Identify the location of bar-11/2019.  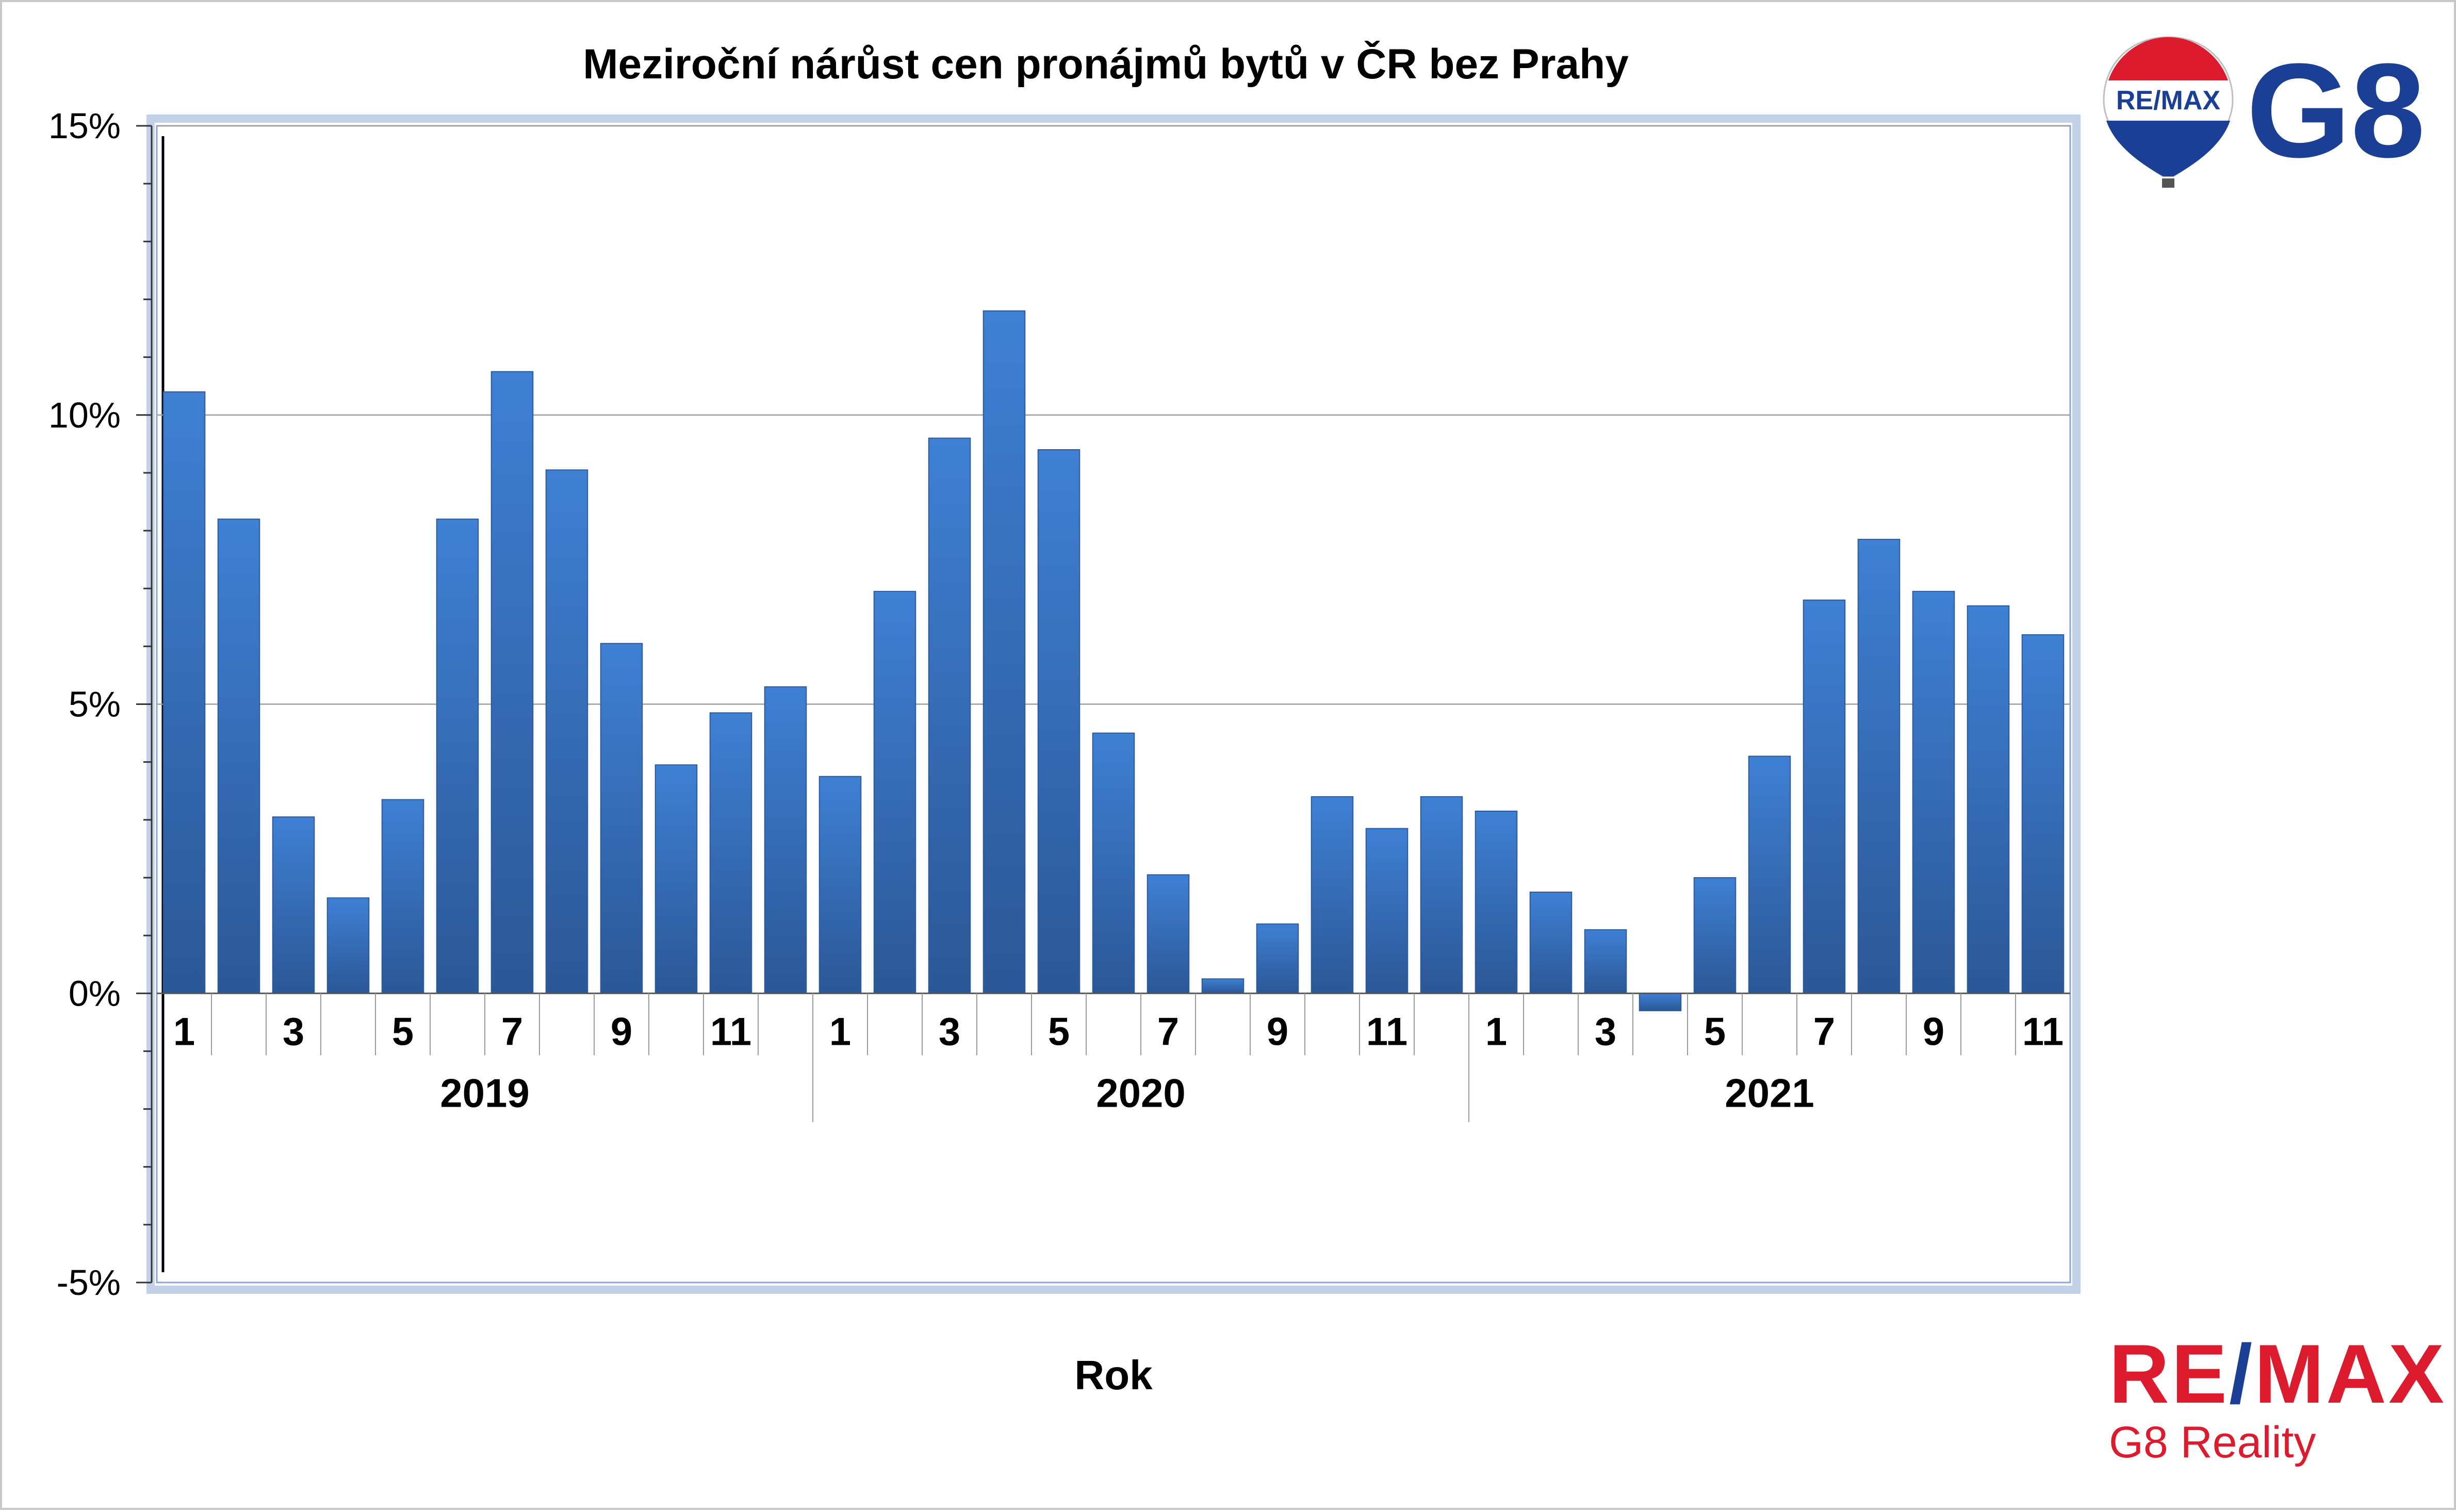
(731, 853).